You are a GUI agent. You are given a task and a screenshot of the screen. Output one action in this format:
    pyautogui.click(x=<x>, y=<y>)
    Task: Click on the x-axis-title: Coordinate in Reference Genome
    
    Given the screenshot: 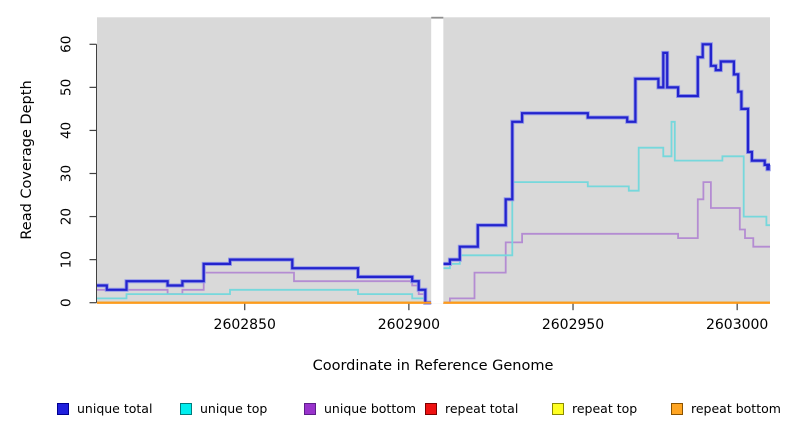 What is the action you would take?
    pyautogui.click(x=433, y=366)
    